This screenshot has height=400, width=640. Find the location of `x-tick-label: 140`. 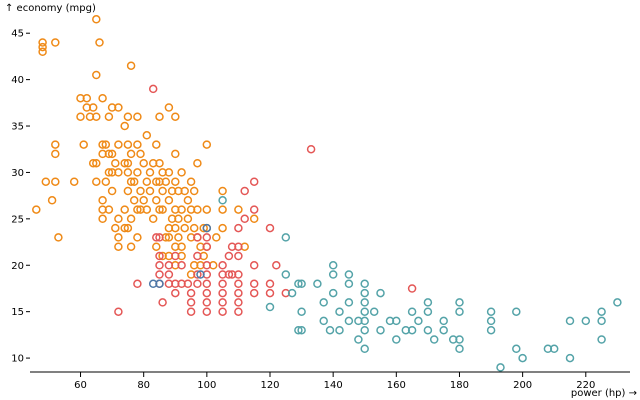

x-tick-label: 140 is located at coordinates (333, 385).